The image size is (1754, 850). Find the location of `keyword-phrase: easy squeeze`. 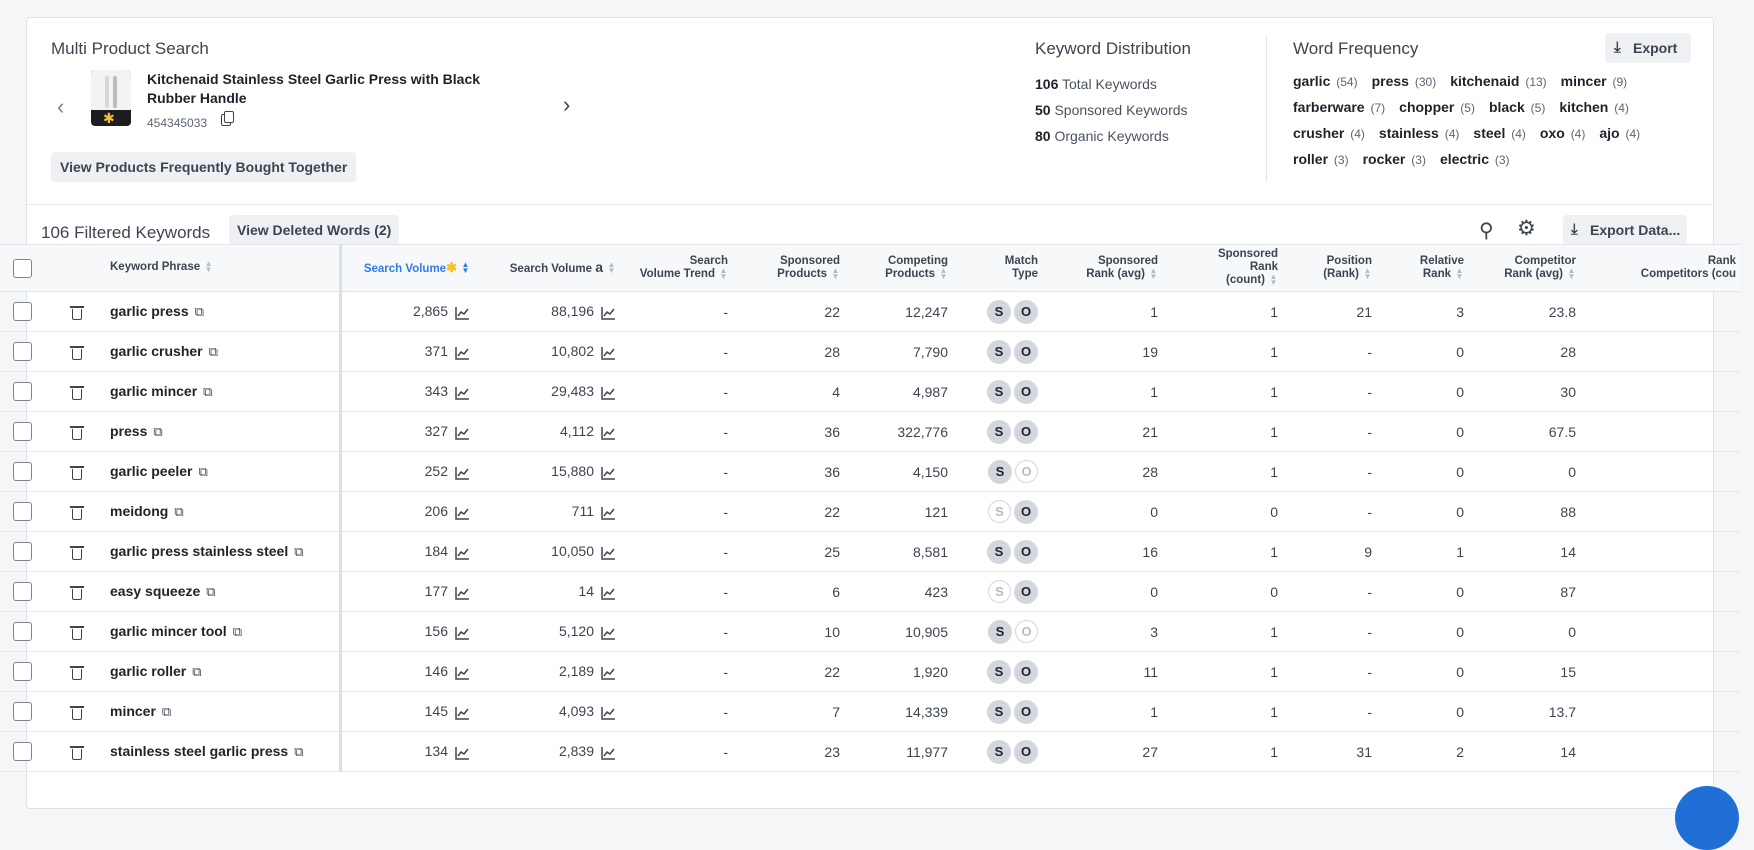

keyword-phrase: easy squeeze is located at coordinates (155, 591).